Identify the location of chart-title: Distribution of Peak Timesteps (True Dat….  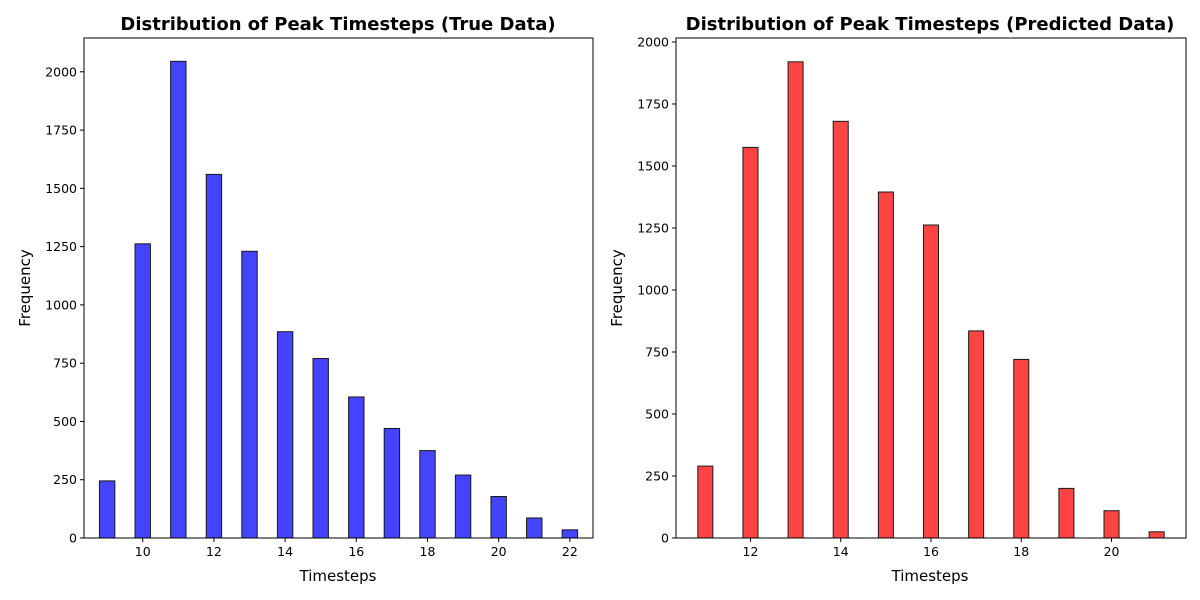
(337, 24).